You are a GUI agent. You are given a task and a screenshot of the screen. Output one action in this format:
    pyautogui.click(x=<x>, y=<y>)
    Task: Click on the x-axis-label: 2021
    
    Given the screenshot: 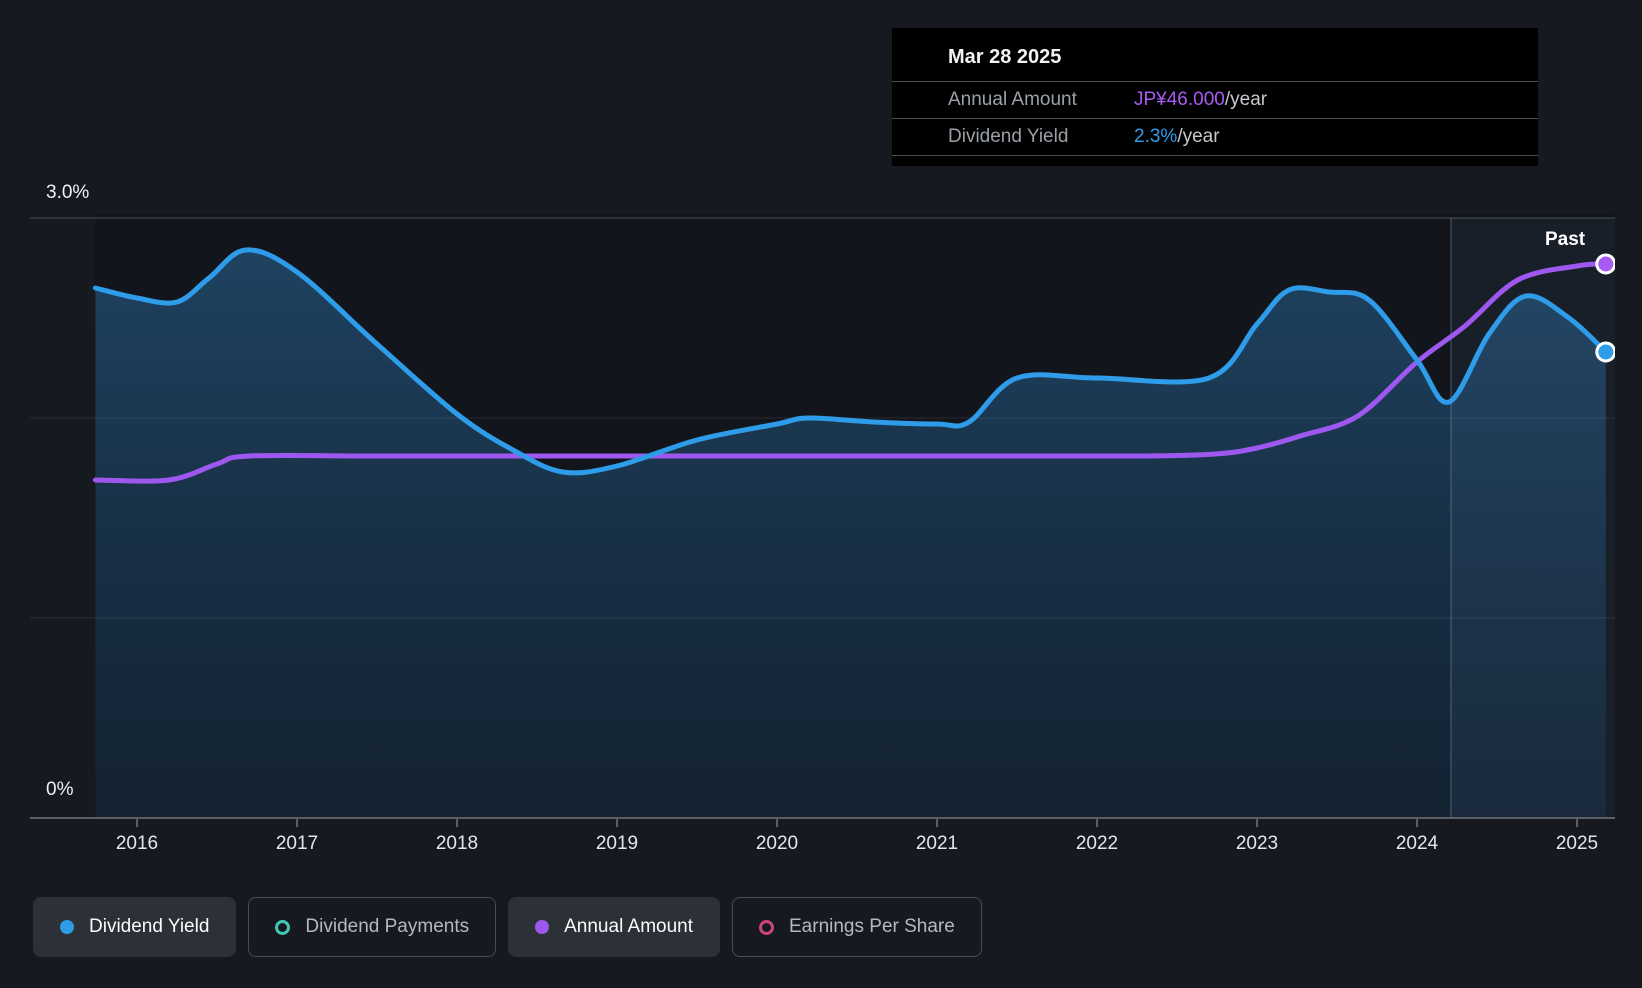 What is the action you would take?
    pyautogui.click(x=937, y=843)
    